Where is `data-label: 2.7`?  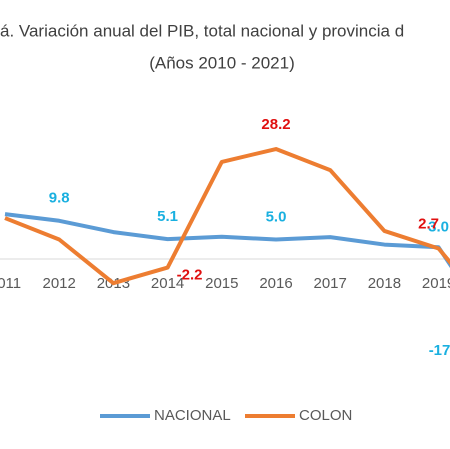
data-label: 2.7 is located at coordinates (428, 223).